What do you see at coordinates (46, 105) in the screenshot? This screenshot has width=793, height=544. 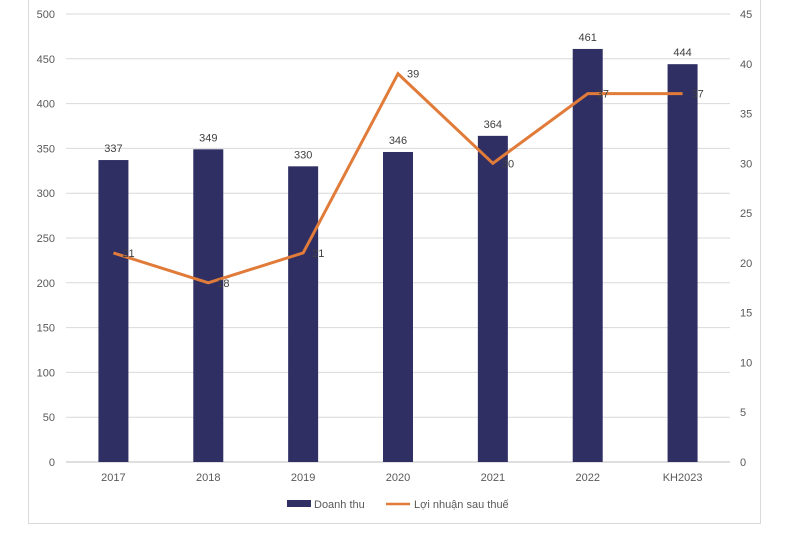 I see `left-axis-tick-label: 400` at bounding box center [46, 105].